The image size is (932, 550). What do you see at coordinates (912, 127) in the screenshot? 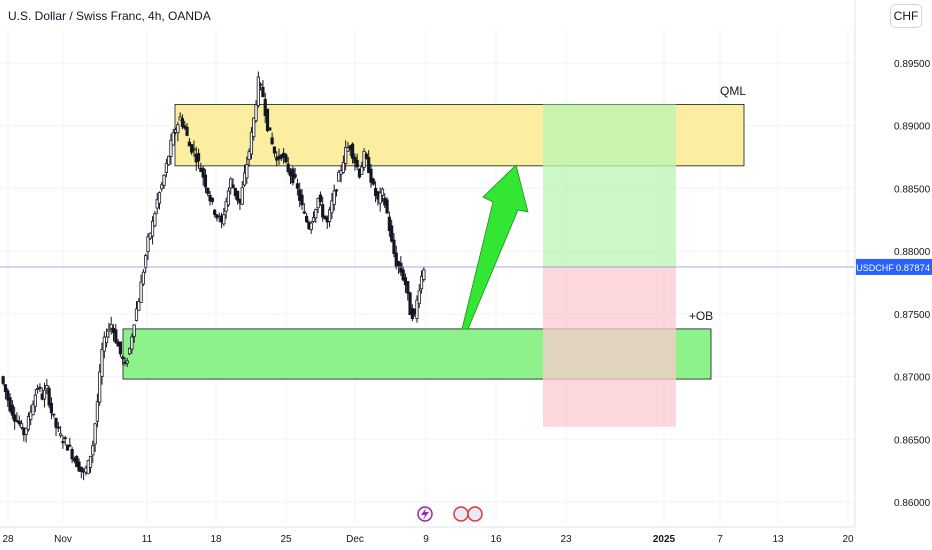
I see `y-tick-label: 0.89000` at bounding box center [912, 127].